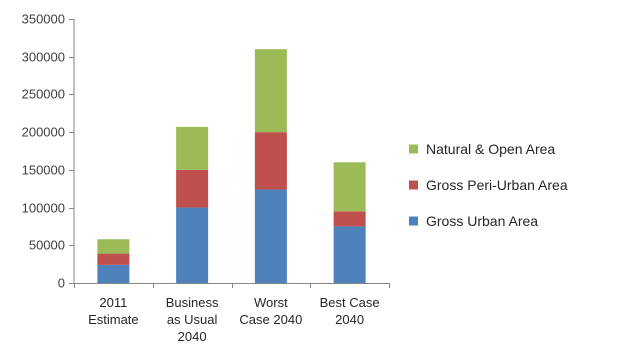 The image size is (617, 353). Describe the element at coordinates (113, 311) in the screenshot. I see `x-category-label: 2011 Estimate` at that location.